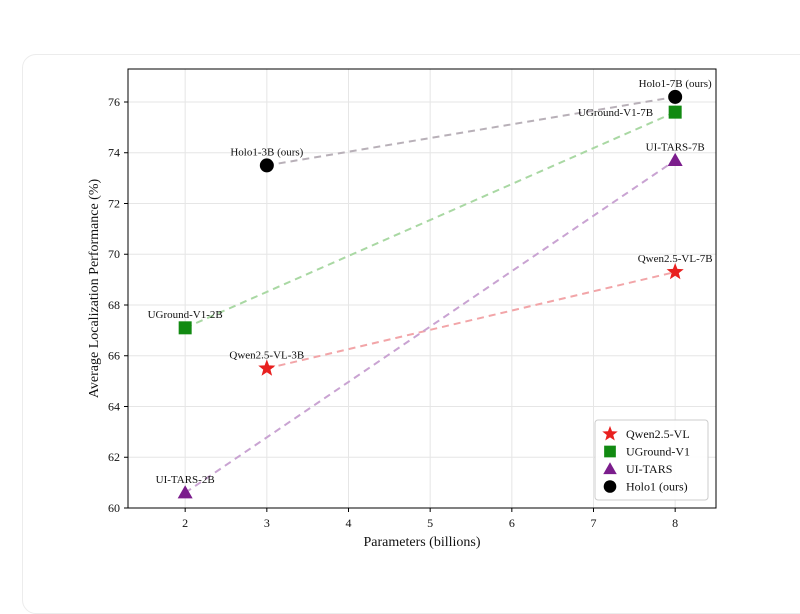  I want to click on y-tick-label: 66, so click(114, 356).